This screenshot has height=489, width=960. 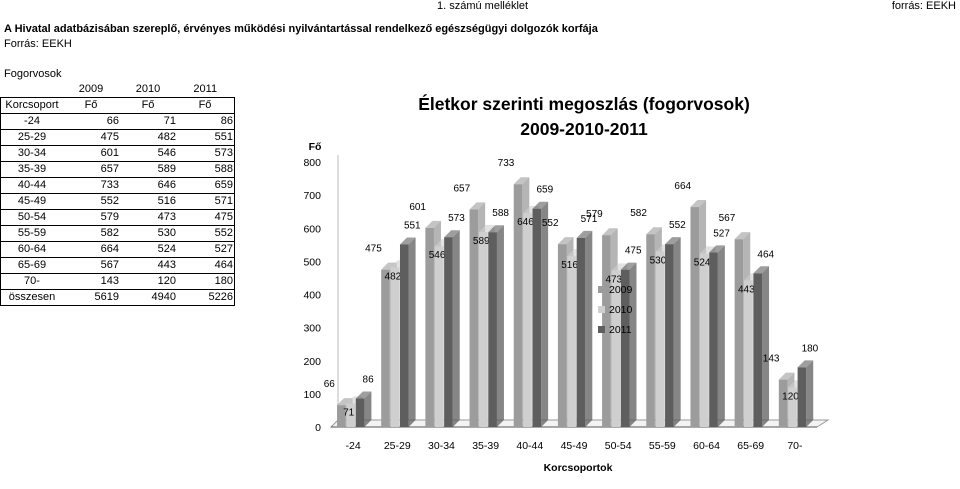 I want to click on source-label: Forrás: EEKH, so click(x=38, y=44).